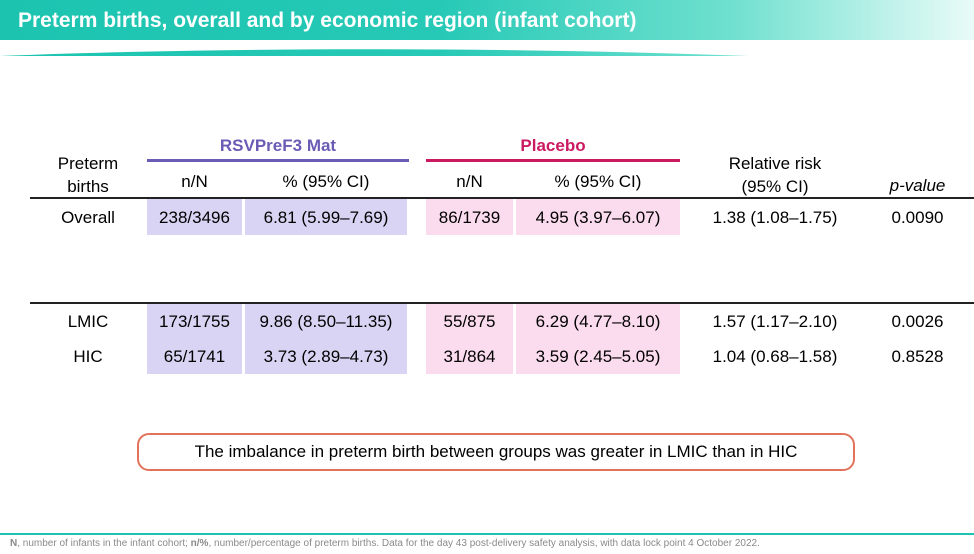 The height and width of the screenshot is (554, 974). Describe the element at coordinates (553, 160) in the screenshot. I see `placebo-group-rule` at that location.